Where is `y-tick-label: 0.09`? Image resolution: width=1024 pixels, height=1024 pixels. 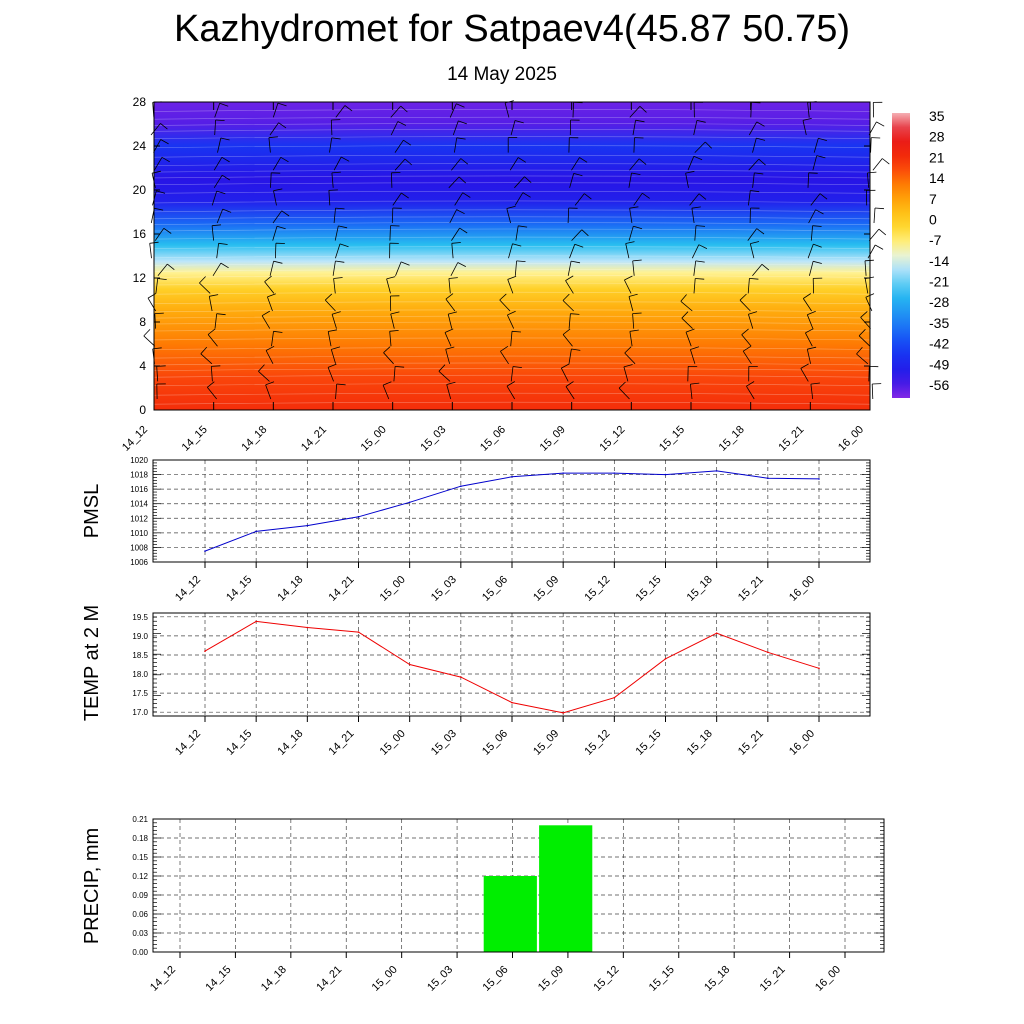
y-tick-label: 0.09 is located at coordinates (140, 895).